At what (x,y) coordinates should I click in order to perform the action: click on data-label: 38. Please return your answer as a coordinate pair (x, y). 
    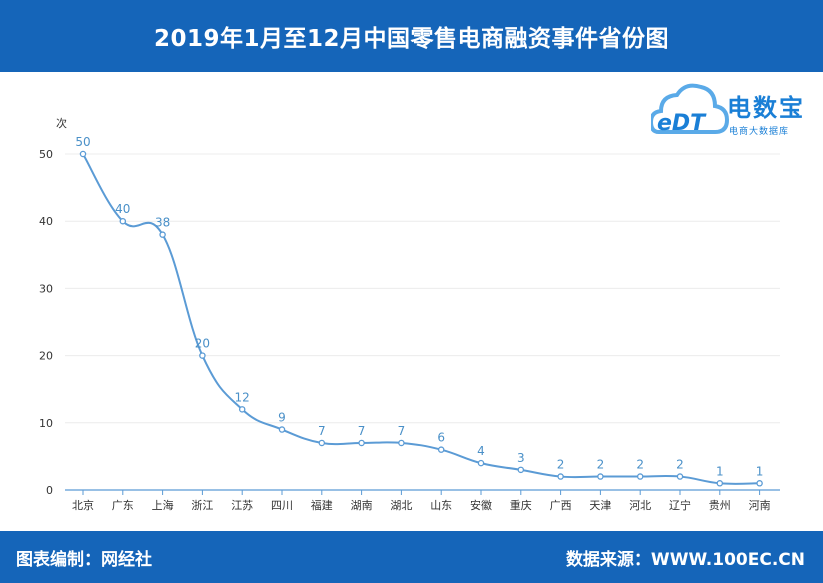
    Looking at the image, I should click on (162, 223).